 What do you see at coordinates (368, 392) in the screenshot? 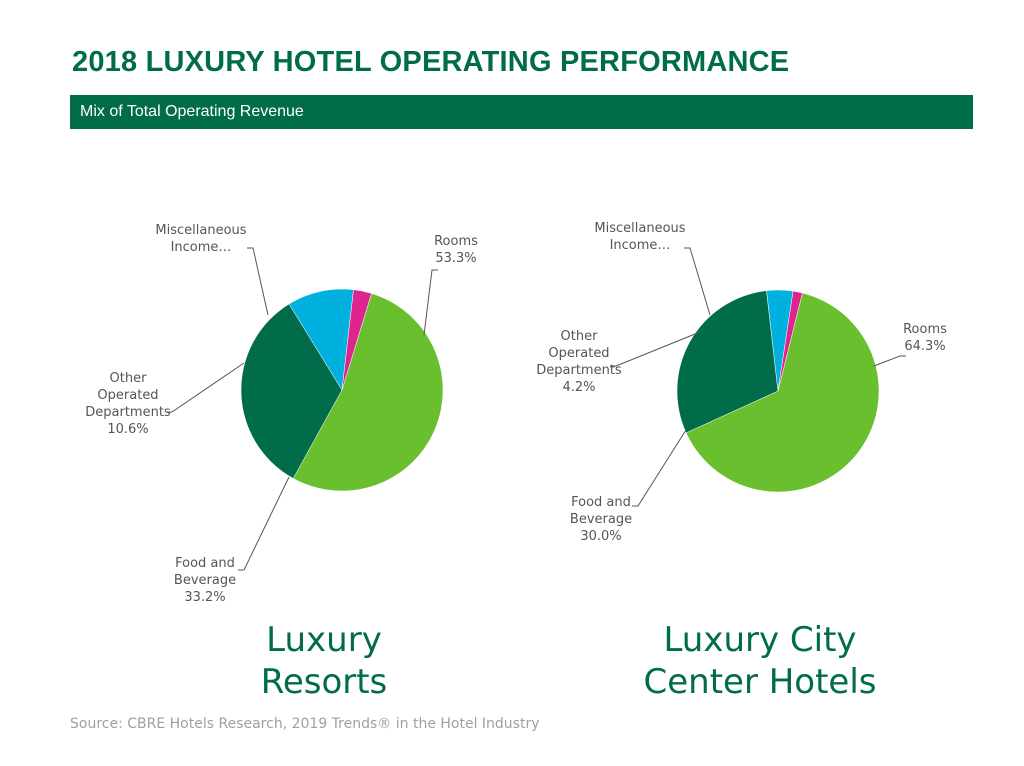
I see `pie-0-slice-rooms` at bounding box center [368, 392].